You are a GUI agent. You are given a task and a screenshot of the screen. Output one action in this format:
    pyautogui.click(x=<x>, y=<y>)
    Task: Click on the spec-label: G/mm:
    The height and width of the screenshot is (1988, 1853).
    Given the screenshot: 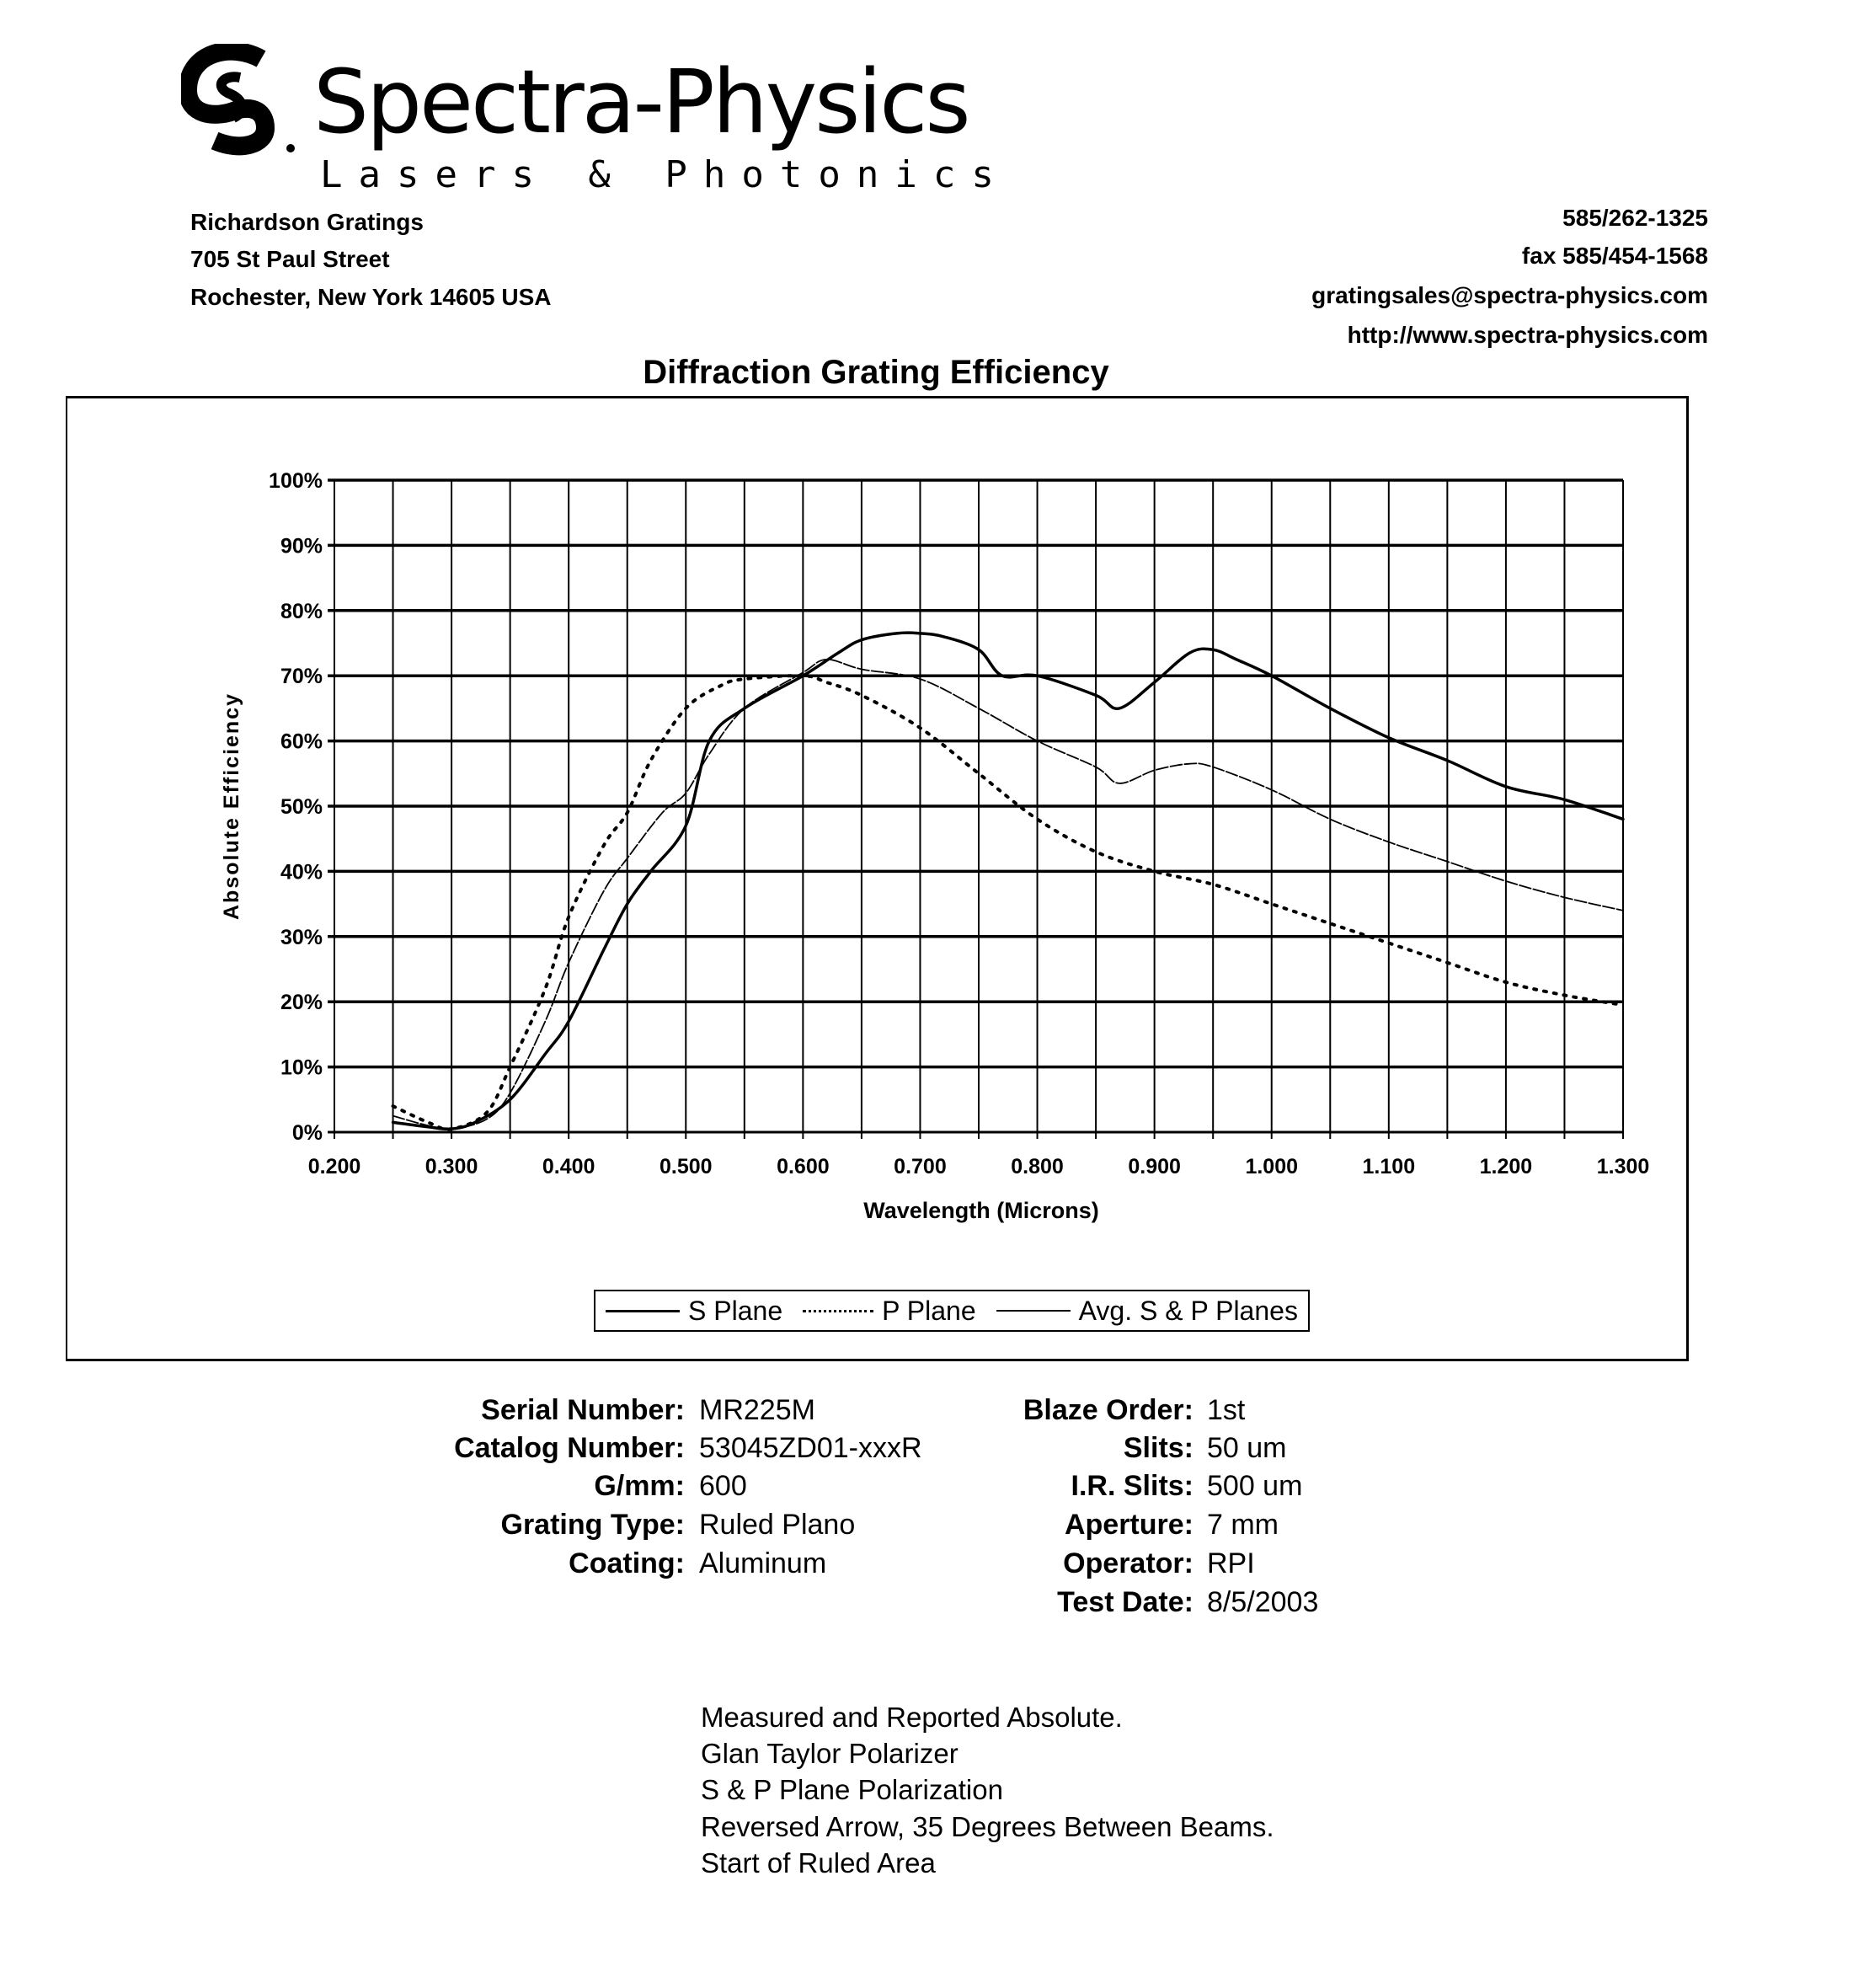 What is the action you would take?
    pyautogui.click(x=639, y=1486)
    